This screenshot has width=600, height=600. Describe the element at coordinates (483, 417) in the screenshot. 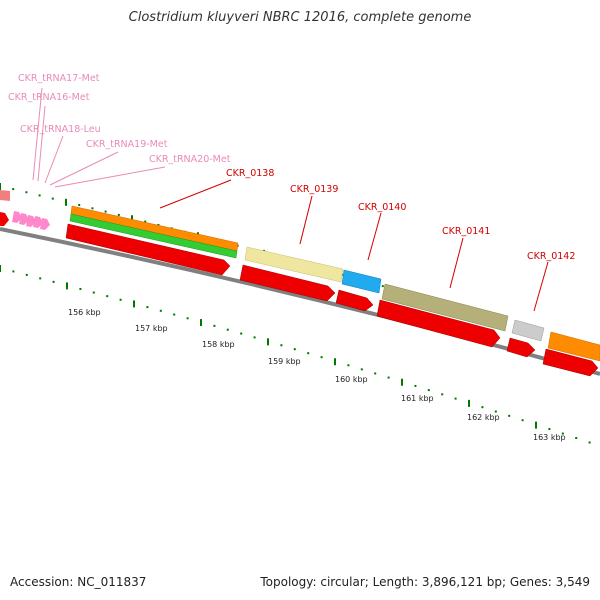

I see `kbp-label: 162 kbp` at that location.